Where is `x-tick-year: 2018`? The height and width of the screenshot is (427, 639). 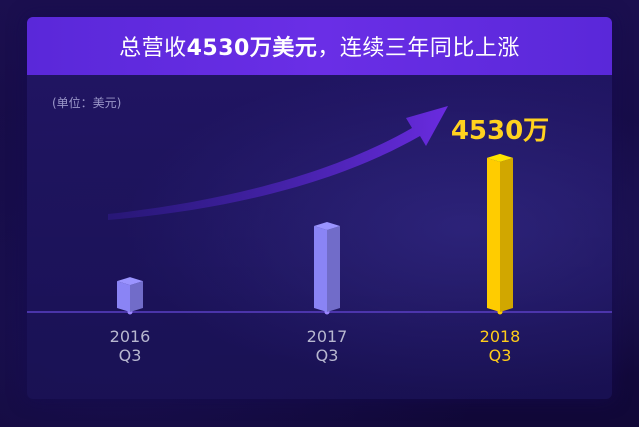 x-tick-year: 2018 is located at coordinates (500, 336).